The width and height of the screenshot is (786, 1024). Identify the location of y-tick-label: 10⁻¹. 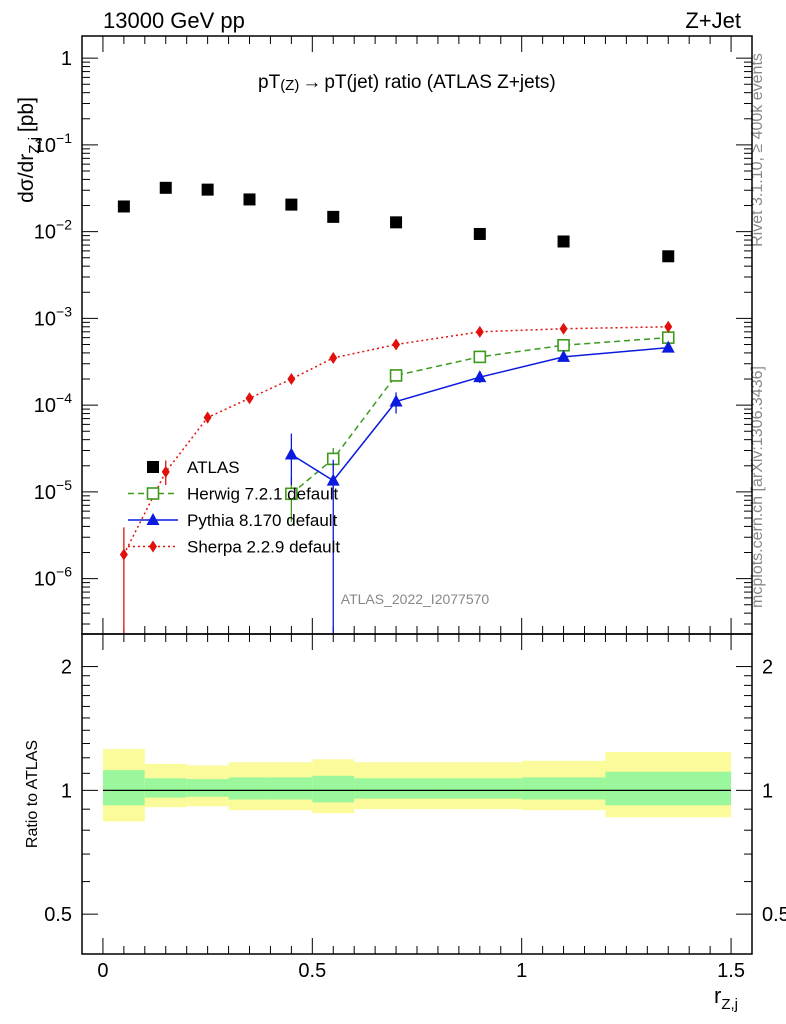
(53, 143).